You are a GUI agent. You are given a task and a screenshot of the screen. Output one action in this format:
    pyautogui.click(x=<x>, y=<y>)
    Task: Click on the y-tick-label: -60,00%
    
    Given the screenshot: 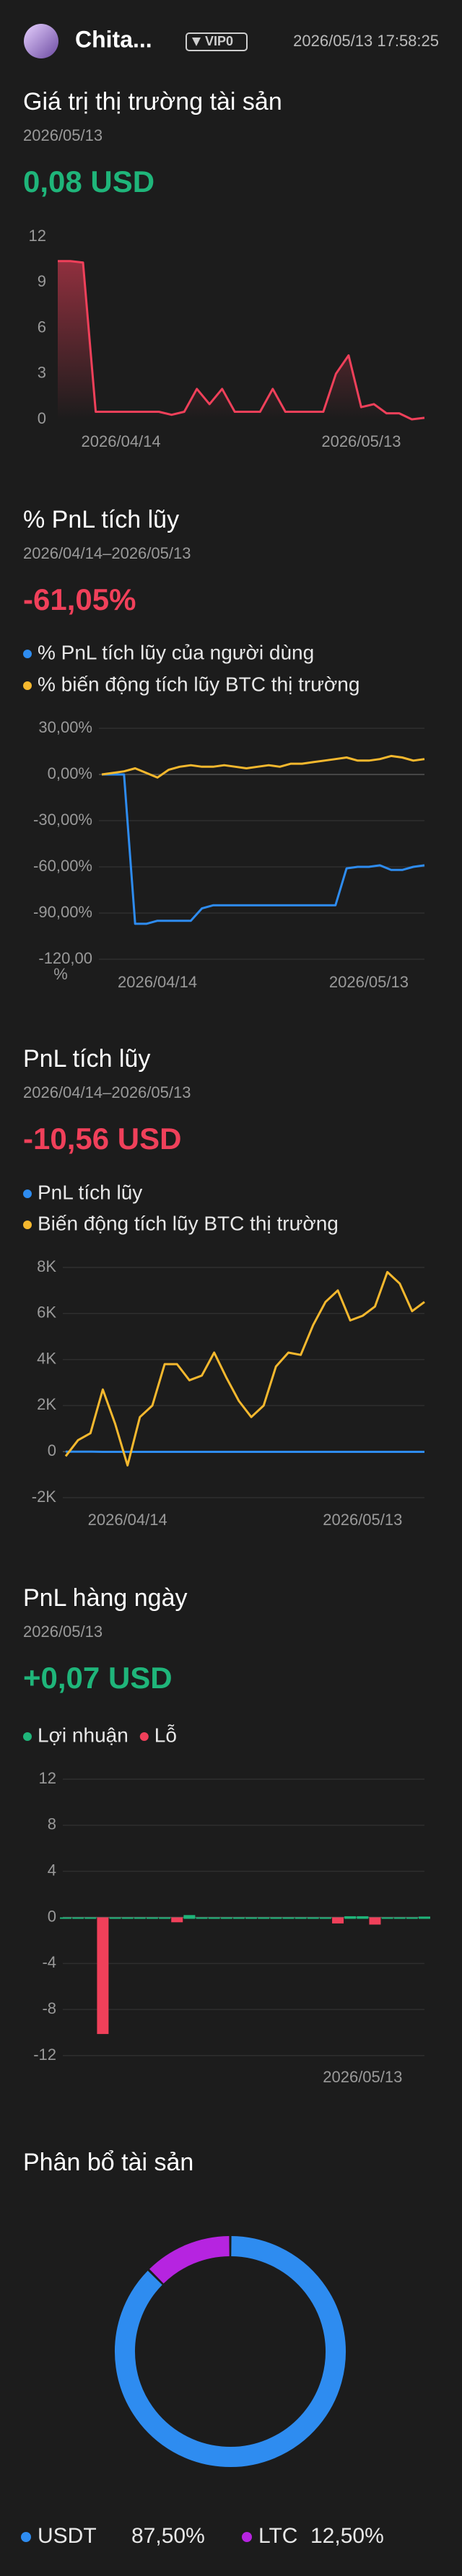 What is the action you would take?
    pyautogui.click(x=62, y=866)
    